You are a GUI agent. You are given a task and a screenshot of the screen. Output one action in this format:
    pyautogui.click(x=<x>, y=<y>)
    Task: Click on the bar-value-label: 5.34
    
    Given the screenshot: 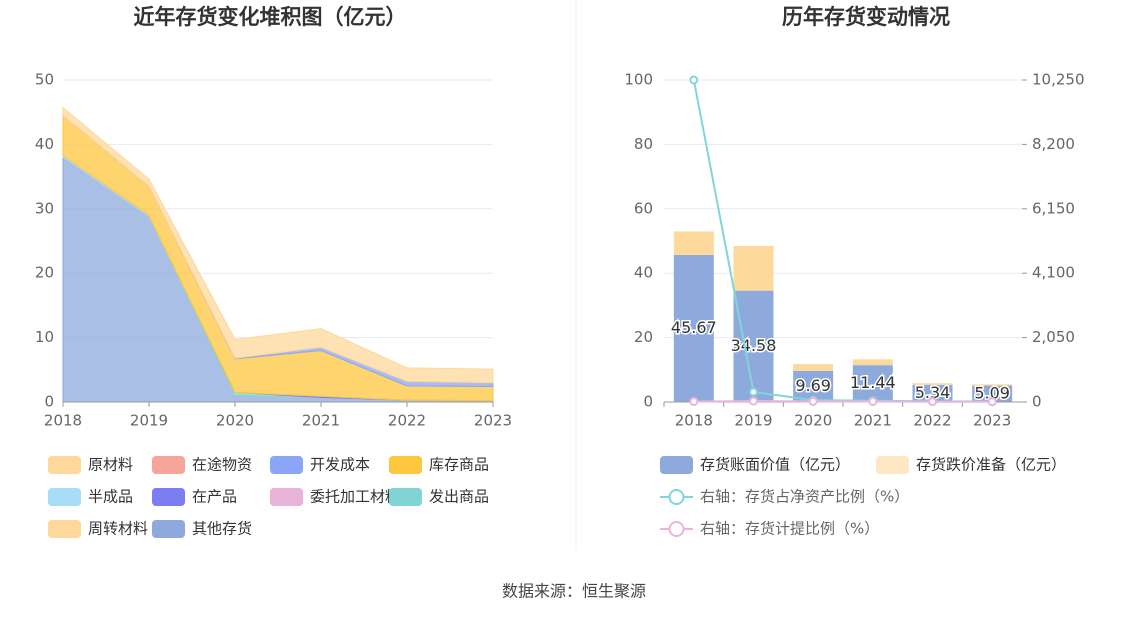 What is the action you would take?
    pyautogui.click(x=933, y=392)
    